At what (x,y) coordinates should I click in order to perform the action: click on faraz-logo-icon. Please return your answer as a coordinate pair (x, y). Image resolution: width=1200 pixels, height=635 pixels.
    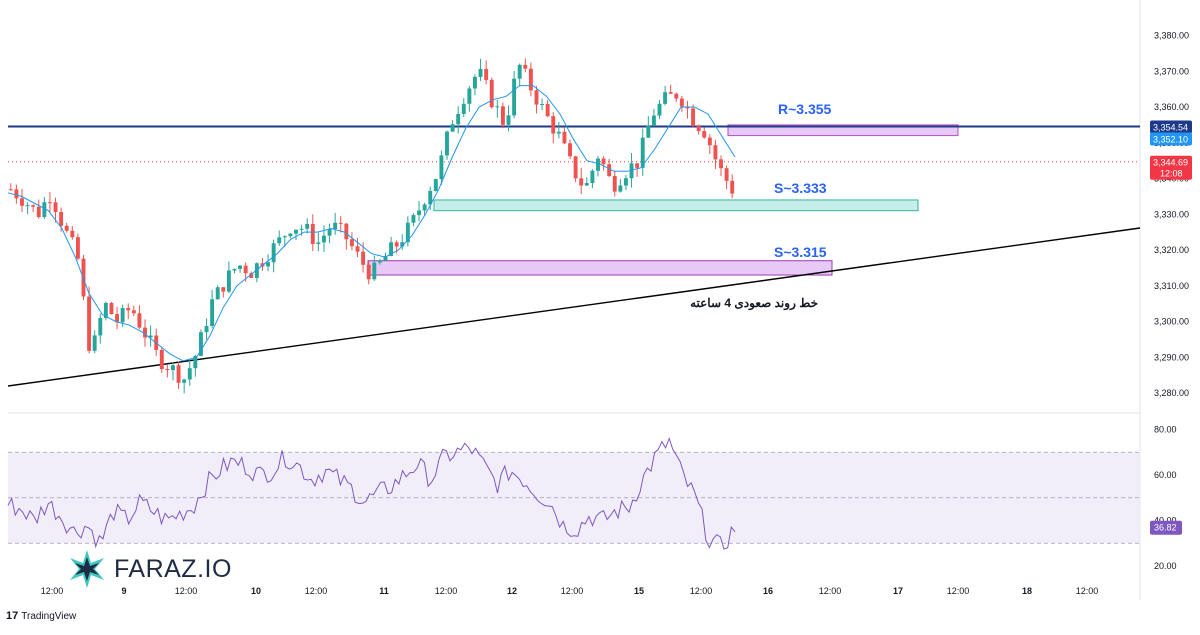
    Looking at the image, I should click on (87, 569).